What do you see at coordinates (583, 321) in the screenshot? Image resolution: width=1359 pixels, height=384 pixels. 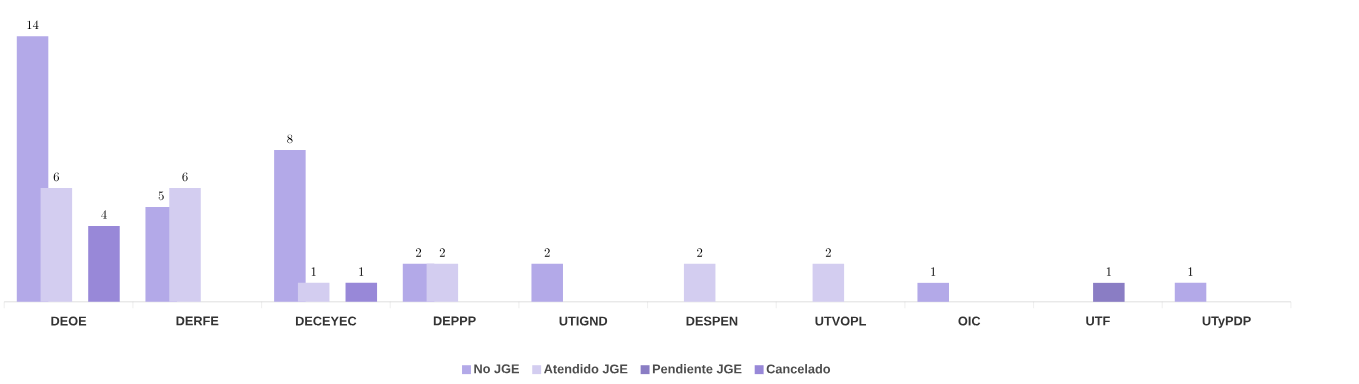 I see `x-tick-label: UTIGND` at bounding box center [583, 321].